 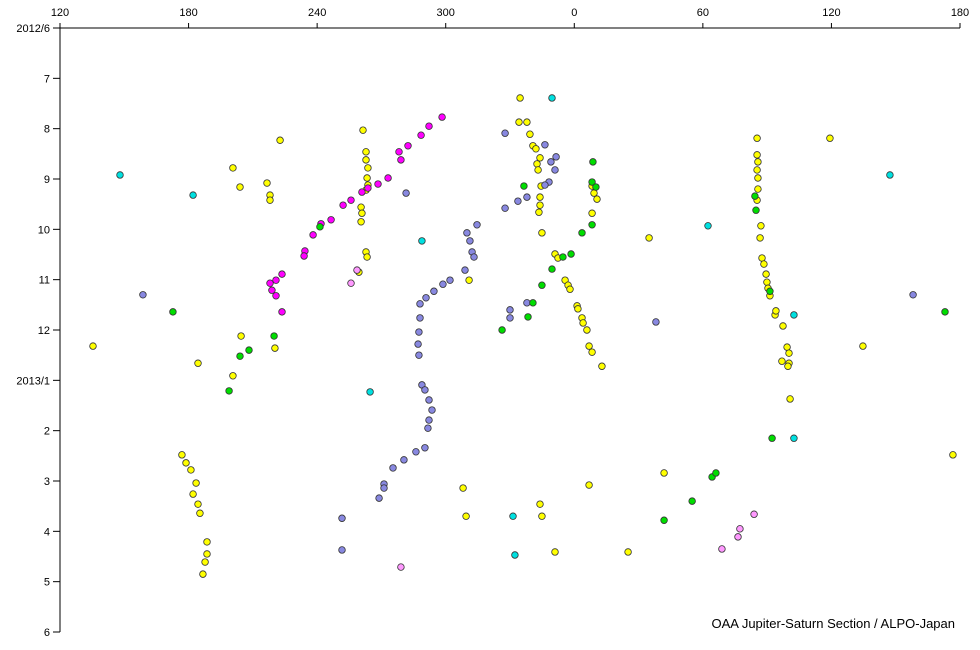 What do you see at coordinates (44, 281) in the screenshot?
I see `y-tick-label: 11` at bounding box center [44, 281].